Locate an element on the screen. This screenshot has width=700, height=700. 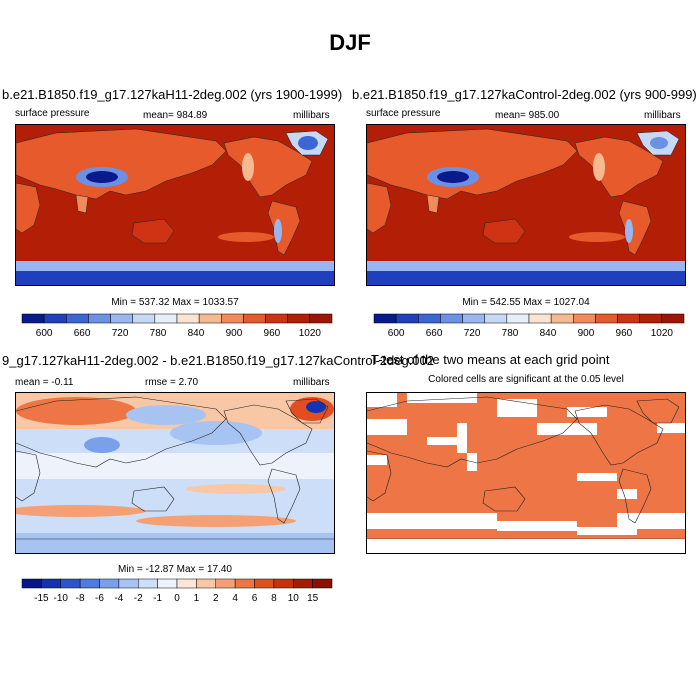
panel-4-map is located at coordinates (526, 473).